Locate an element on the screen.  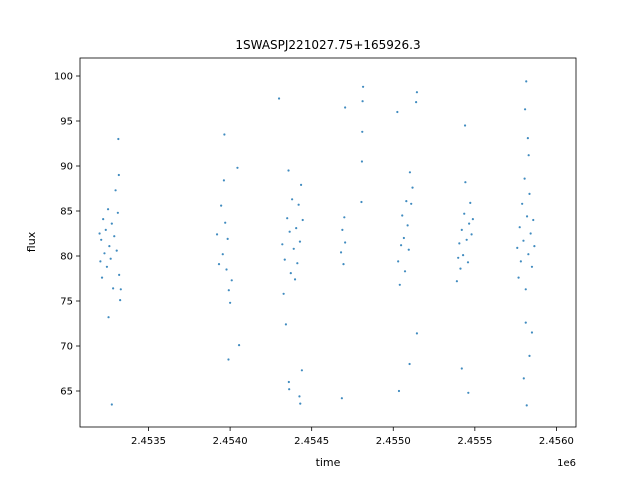
x-tick-label-1: 2.4540 is located at coordinates (230, 441).